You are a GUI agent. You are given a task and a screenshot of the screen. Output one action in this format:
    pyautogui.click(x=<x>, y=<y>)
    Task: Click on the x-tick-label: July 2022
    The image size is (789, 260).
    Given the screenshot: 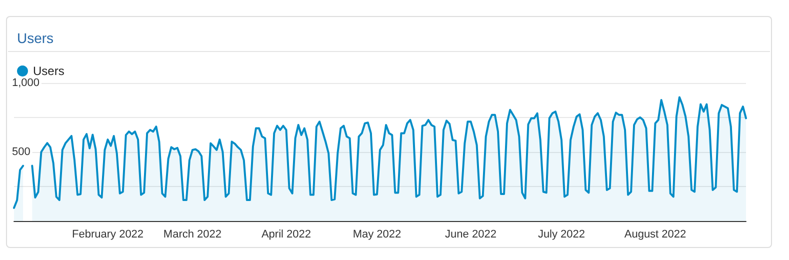 What is the action you would take?
    pyautogui.click(x=562, y=234)
    